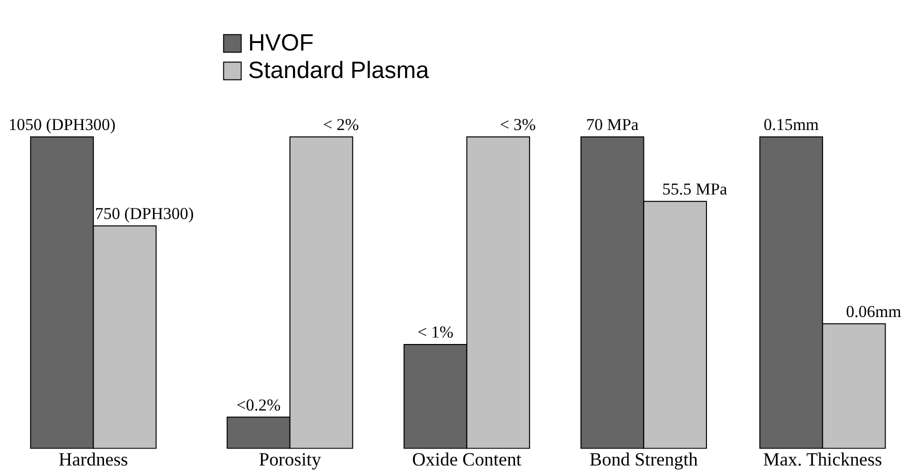 The height and width of the screenshot is (476, 912). I want to click on x-tick-label: Porosity, so click(290, 460).